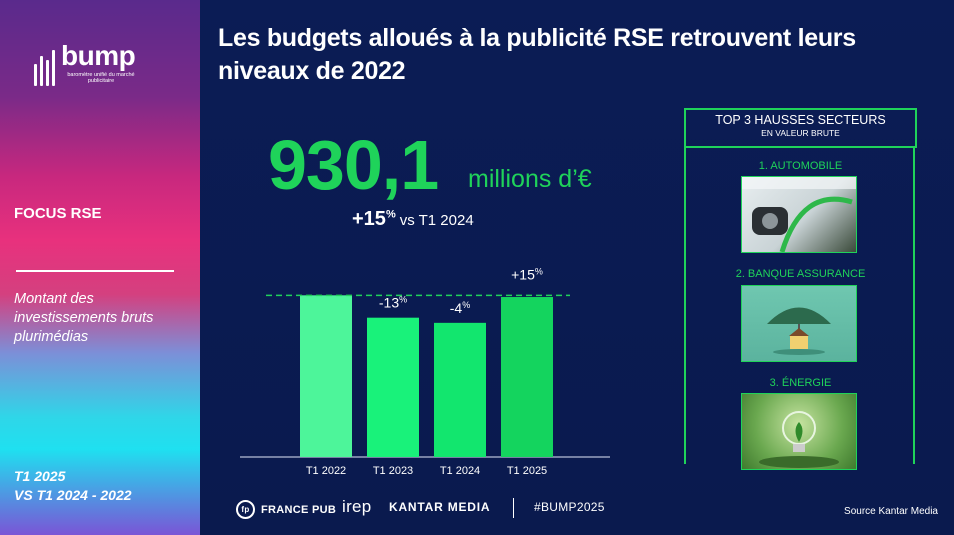 Image resolution: width=954 pixels, height=535 pixels. I want to click on sector-label-2: 2. BANQUE ASSURANCE, so click(800, 274).